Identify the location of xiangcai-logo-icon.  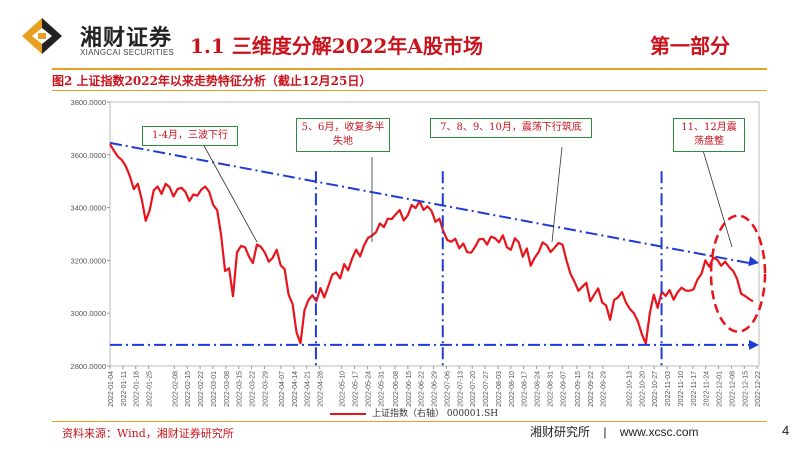
(42, 36).